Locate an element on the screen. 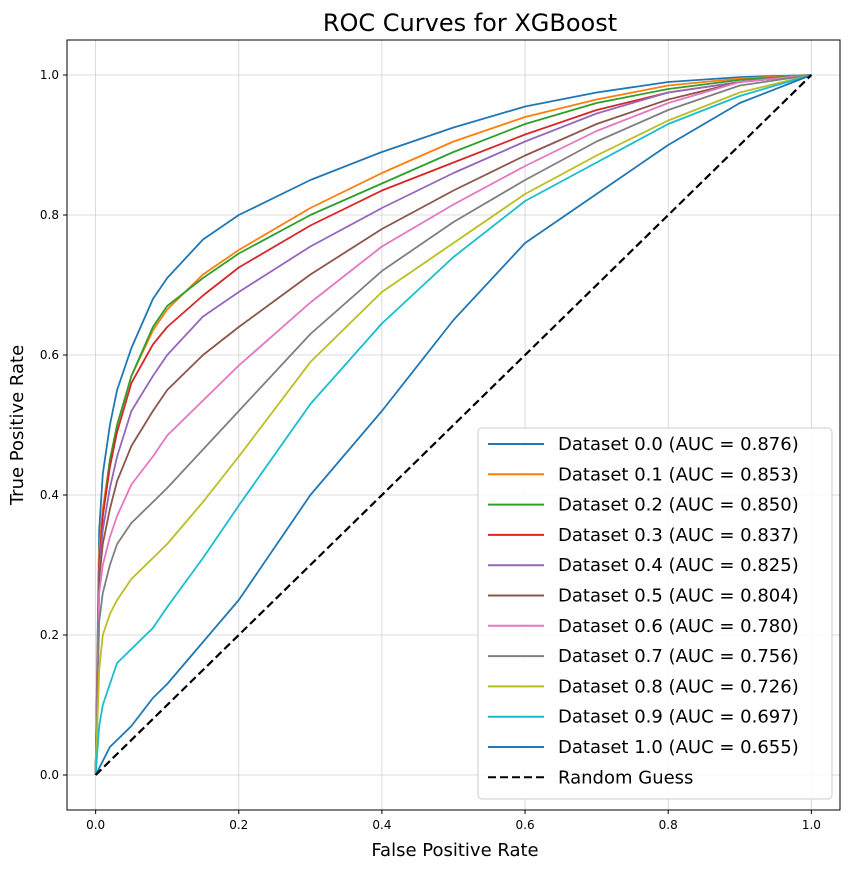 Image resolution: width=852 pixels, height=869 pixels. x-axis-label: False Positive Rate is located at coordinates (454, 850).